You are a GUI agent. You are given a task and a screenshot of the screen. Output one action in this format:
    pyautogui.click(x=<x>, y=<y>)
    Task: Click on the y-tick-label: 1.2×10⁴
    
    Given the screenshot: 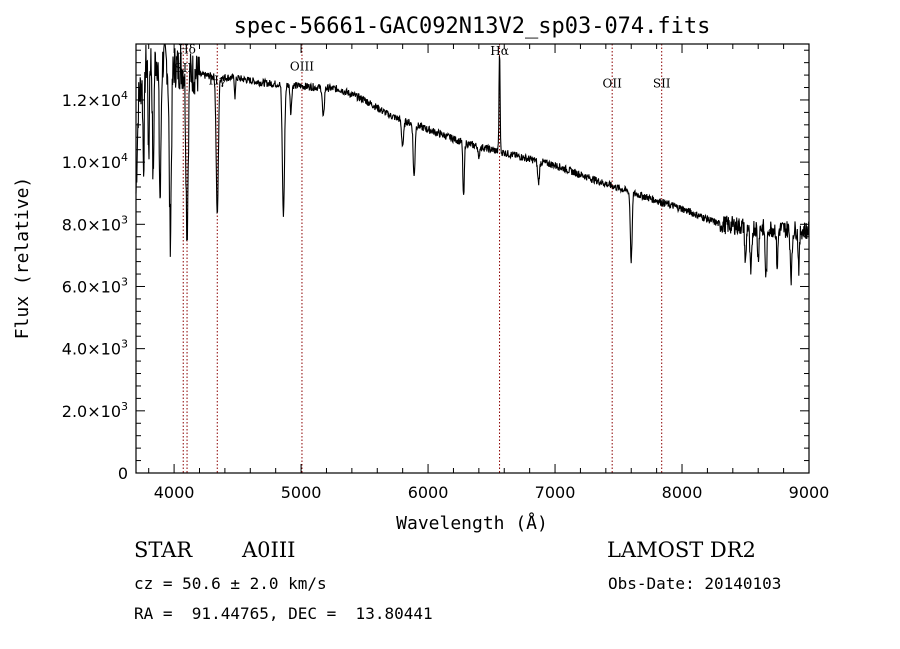 What is the action you would take?
    pyautogui.click(x=95, y=99)
    